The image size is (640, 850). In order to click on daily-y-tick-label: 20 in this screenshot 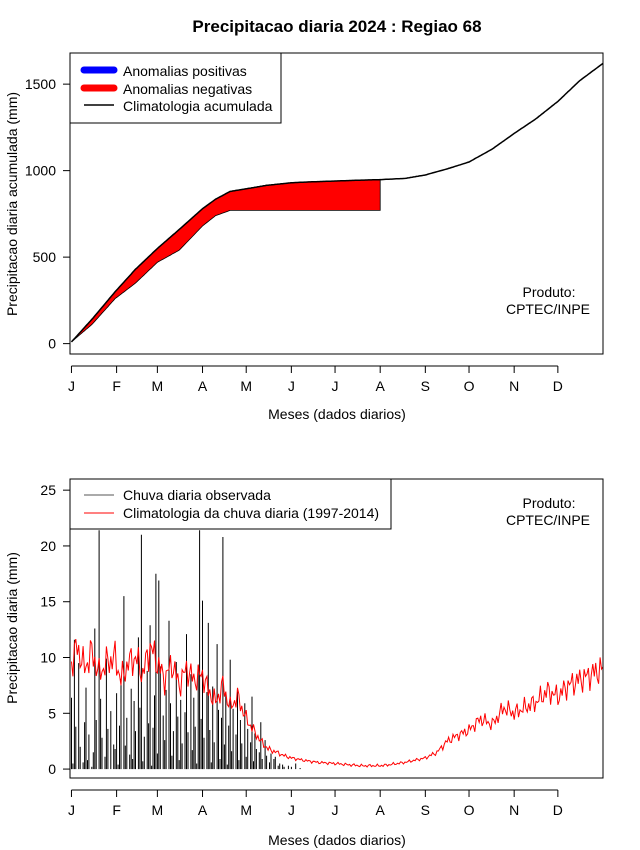, I will do `click(48, 546)`.